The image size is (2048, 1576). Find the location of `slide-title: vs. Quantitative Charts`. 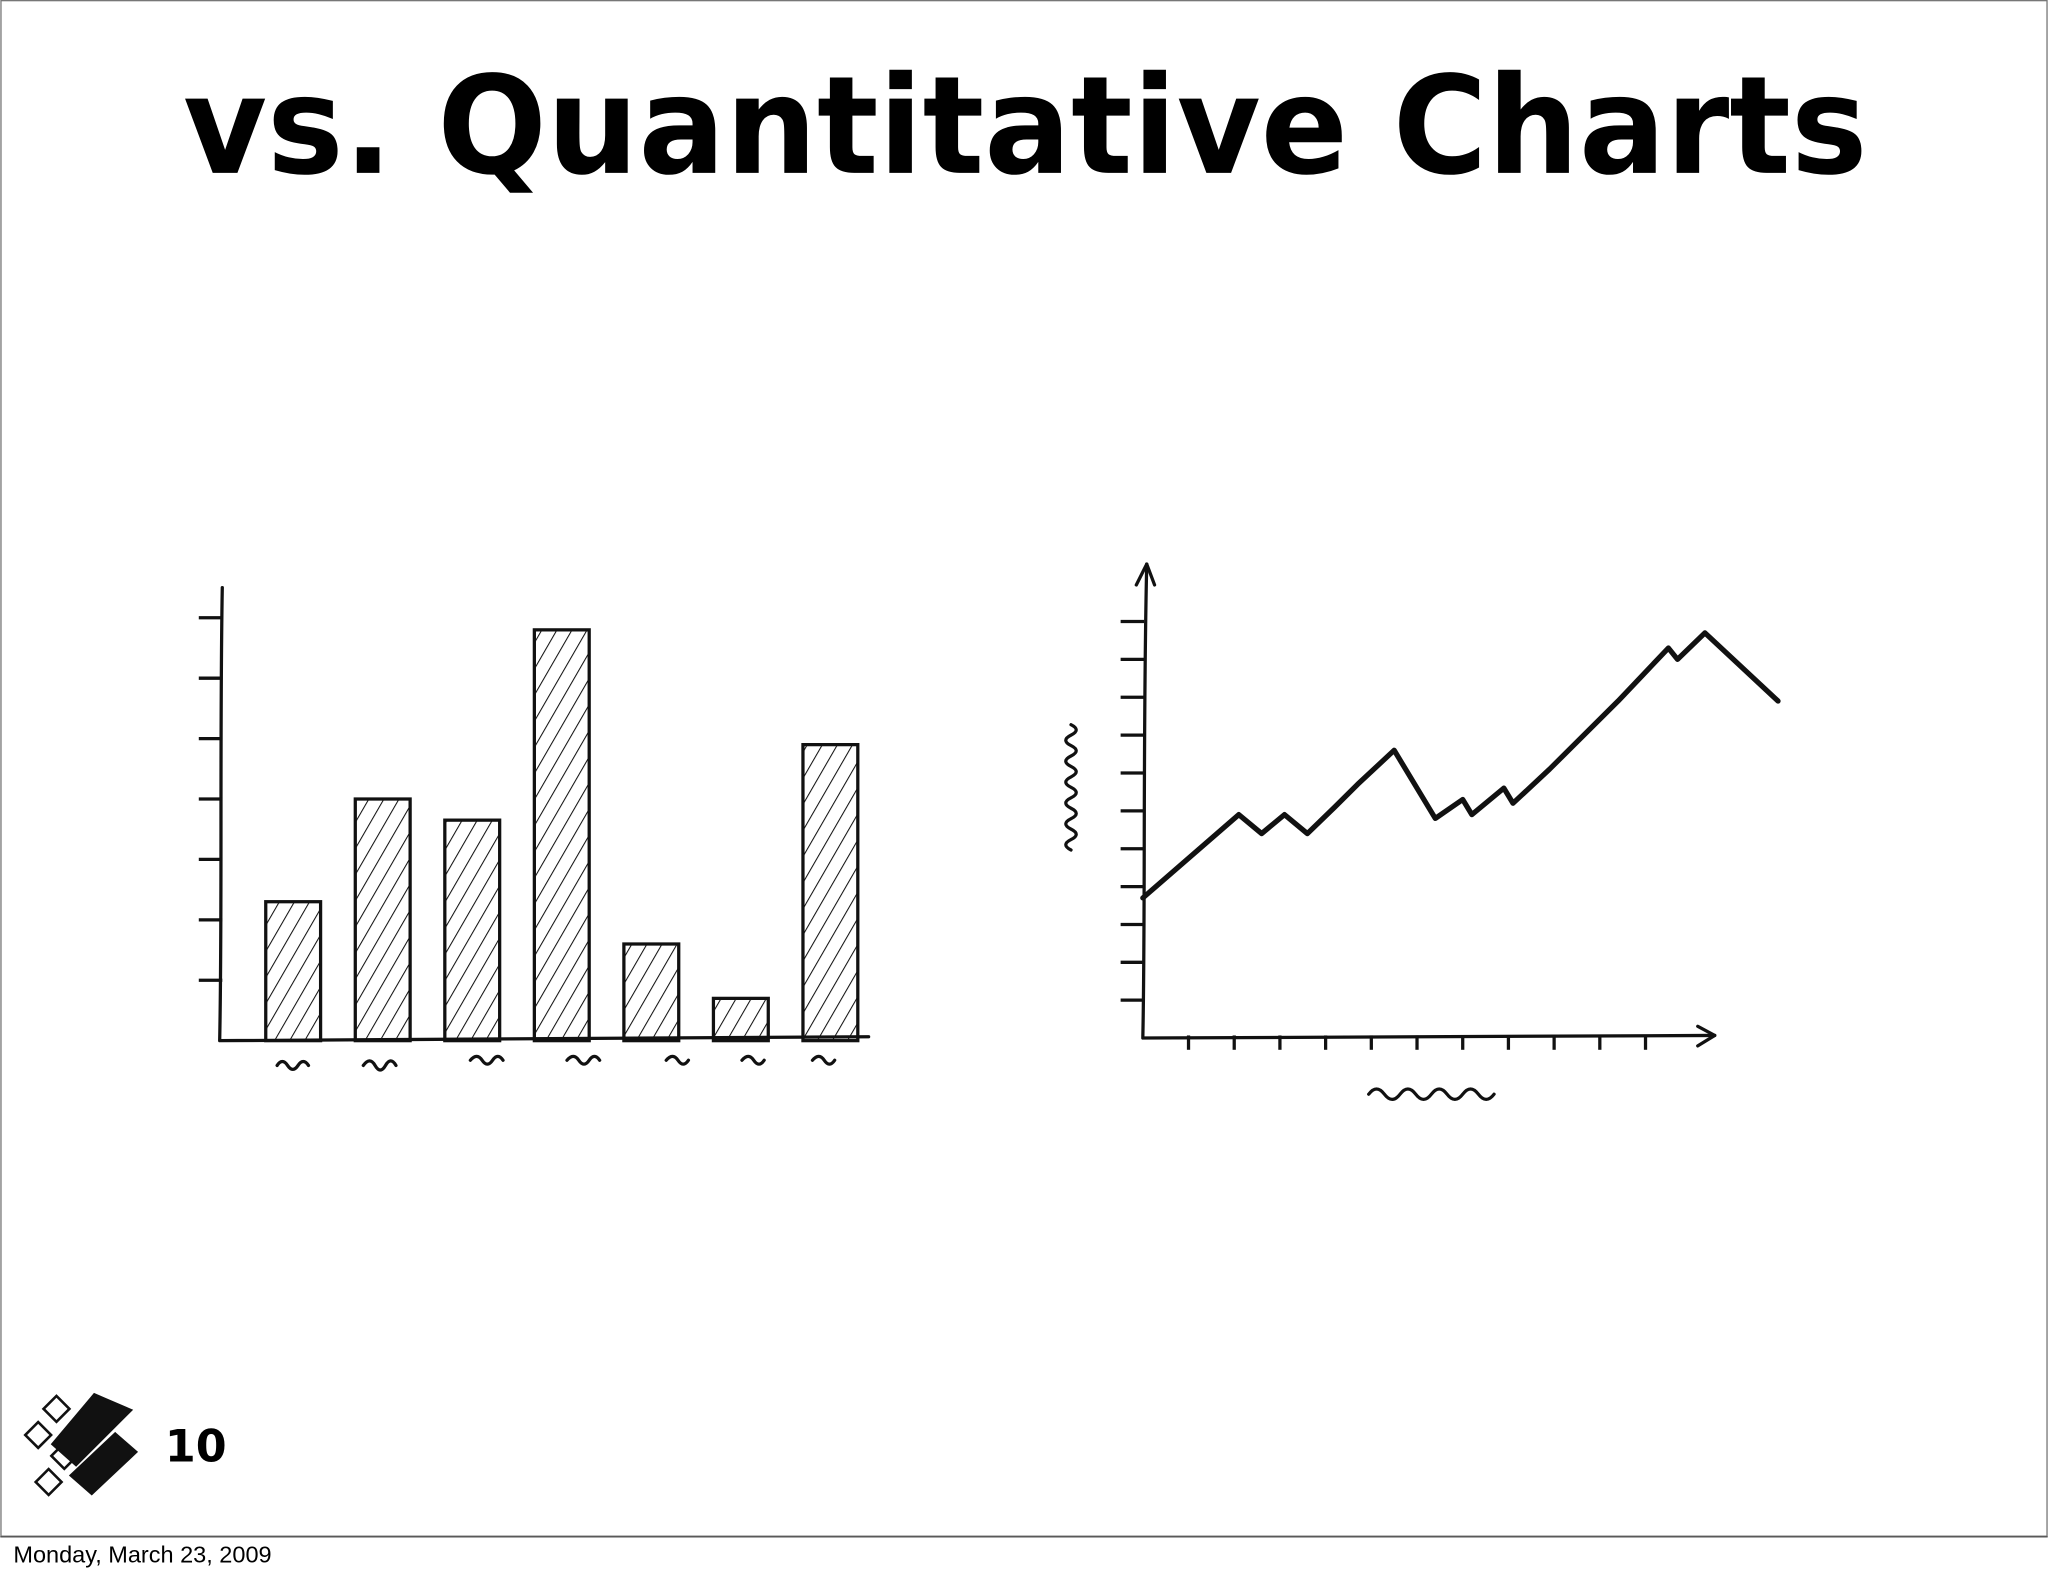

slide-title: vs. Quantitative Charts is located at coordinates (1025, 127).